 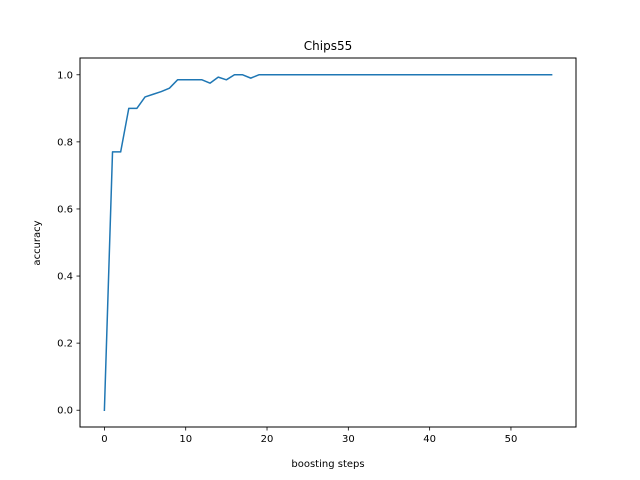 What do you see at coordinates (328, 46) in the screenshot?
I see `chart-title: Chips55` at bounding box center [328, 46].